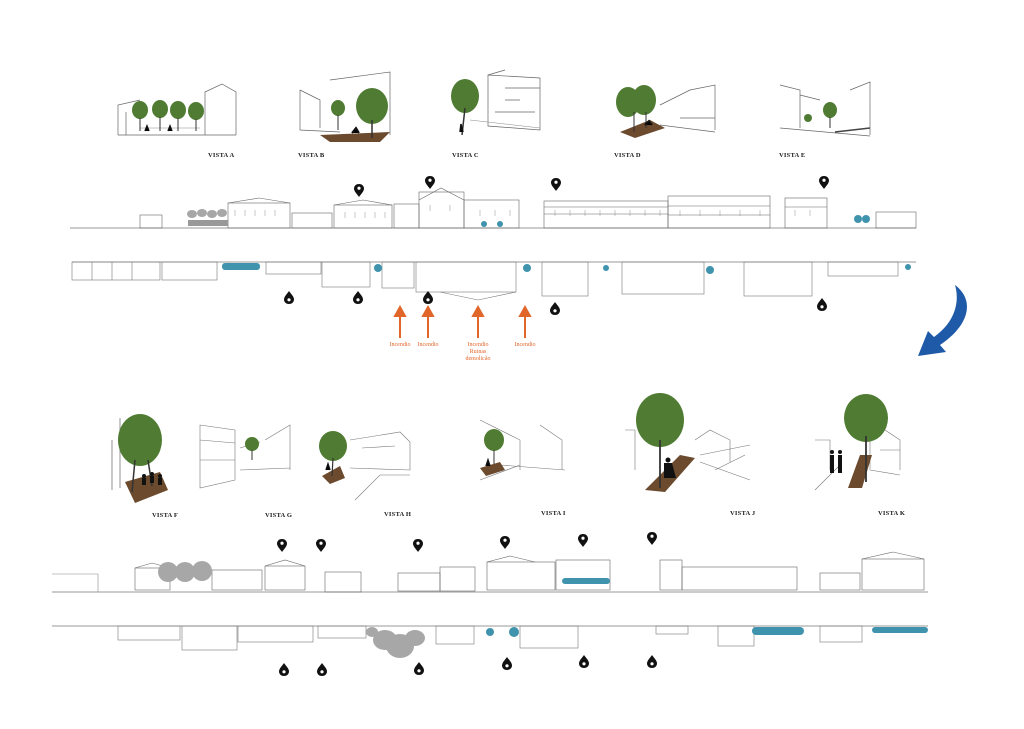 This screenshot has width=1024, height=729. I want to click on lower-street-elevation-mirror, so click(490, 650).